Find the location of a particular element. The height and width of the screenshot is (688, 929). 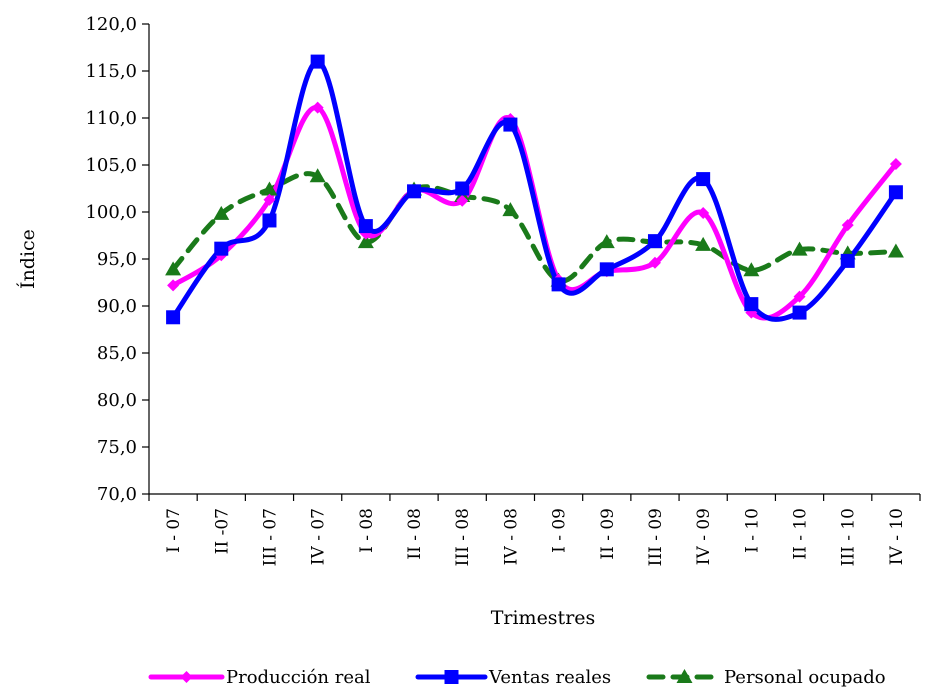

y-tick-label: 85,0 is located at coordinates (117, 353).